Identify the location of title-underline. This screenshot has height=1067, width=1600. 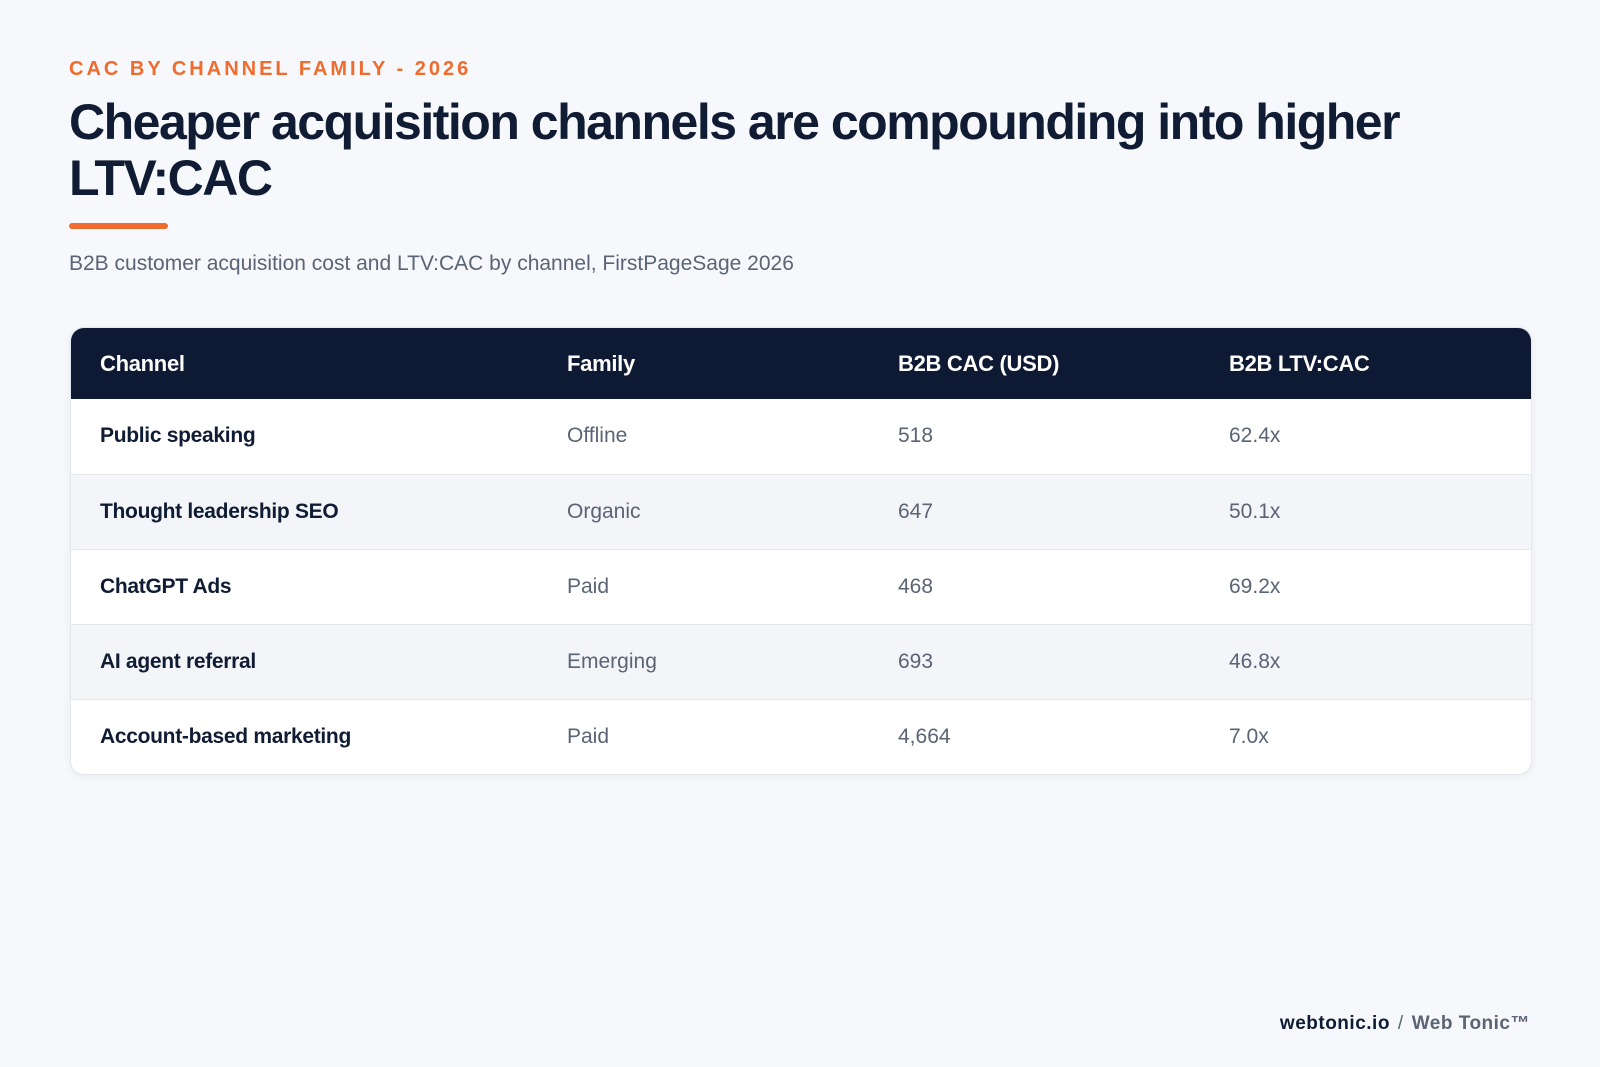
(118, 226).